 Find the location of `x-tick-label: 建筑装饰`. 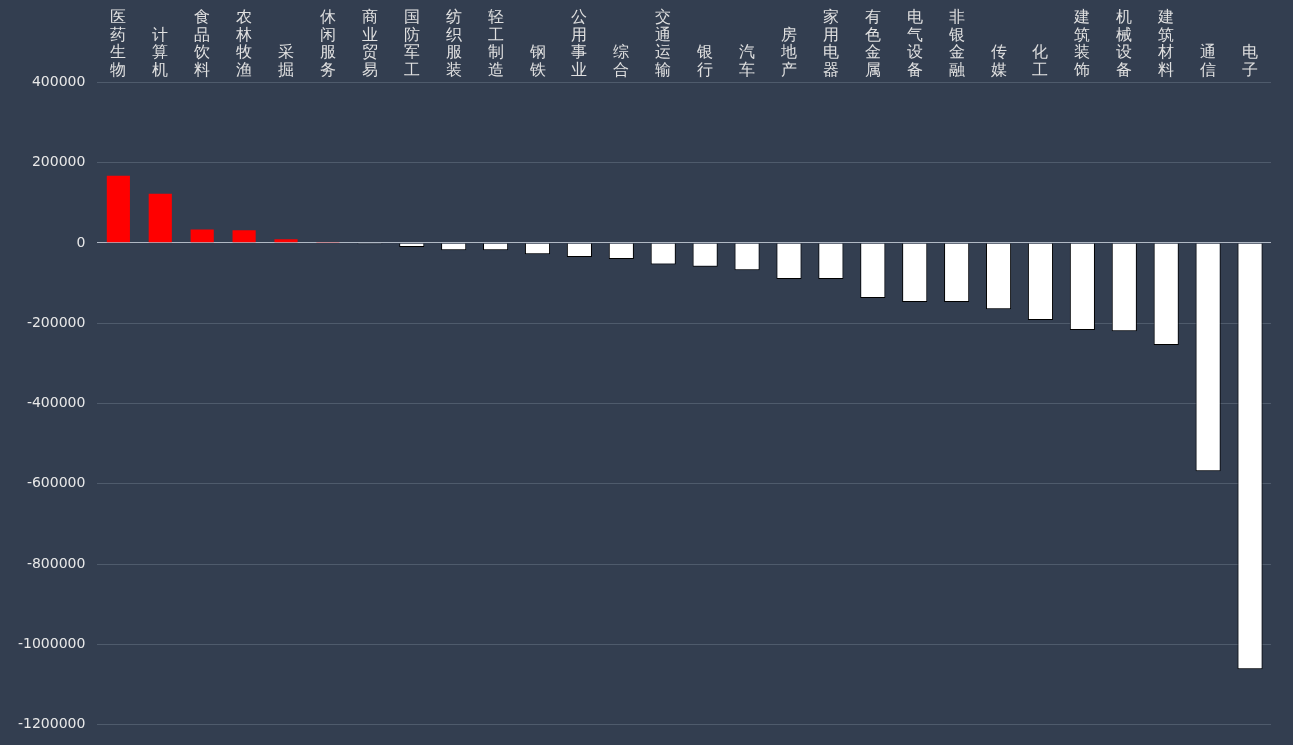

x-tick-label: 建筑装饰 is located at coordinates (1082, 42).